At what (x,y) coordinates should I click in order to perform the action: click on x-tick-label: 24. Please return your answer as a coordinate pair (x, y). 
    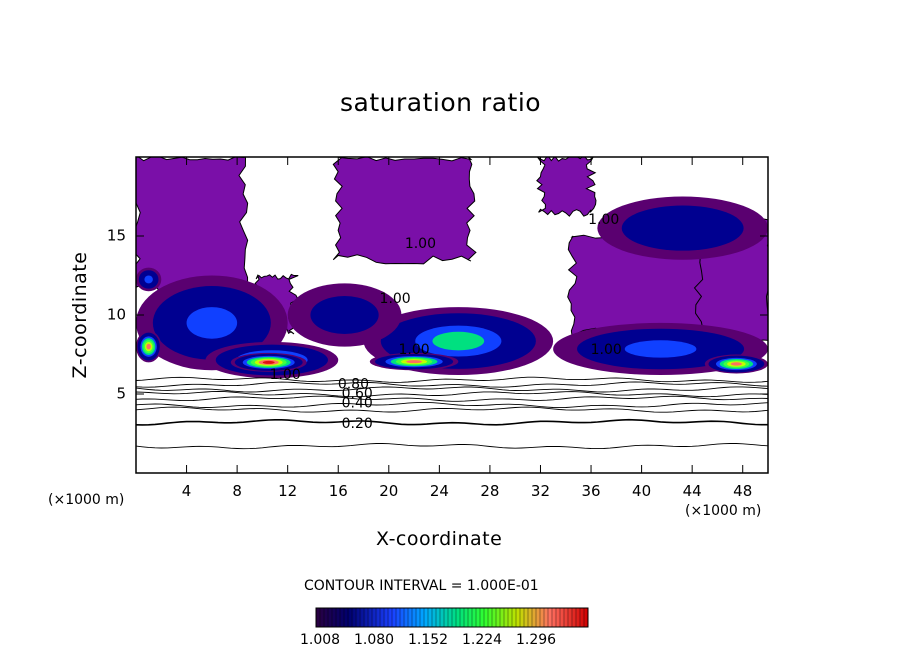
    Looking at the image, I should click on (439, 491).